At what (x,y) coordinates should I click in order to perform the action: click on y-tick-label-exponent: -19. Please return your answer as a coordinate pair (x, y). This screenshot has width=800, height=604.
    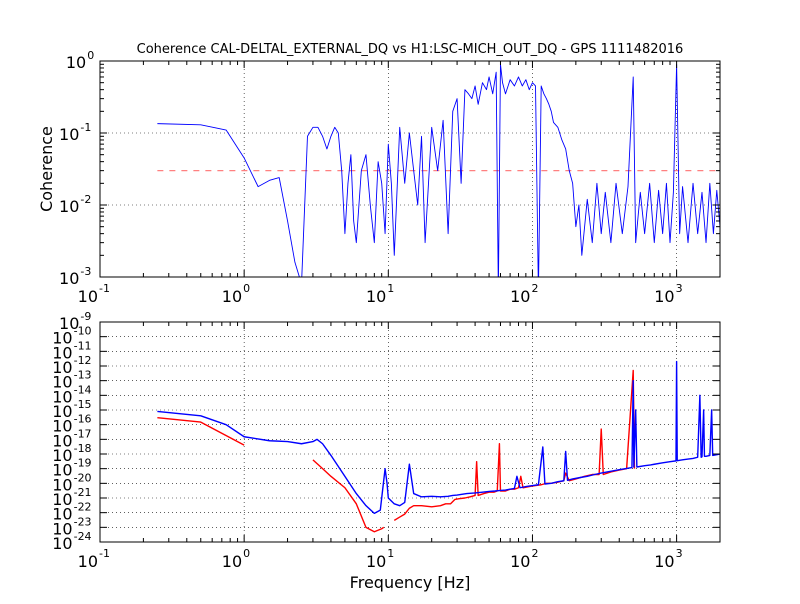
    Looking at the image, I should click on (83, 463).